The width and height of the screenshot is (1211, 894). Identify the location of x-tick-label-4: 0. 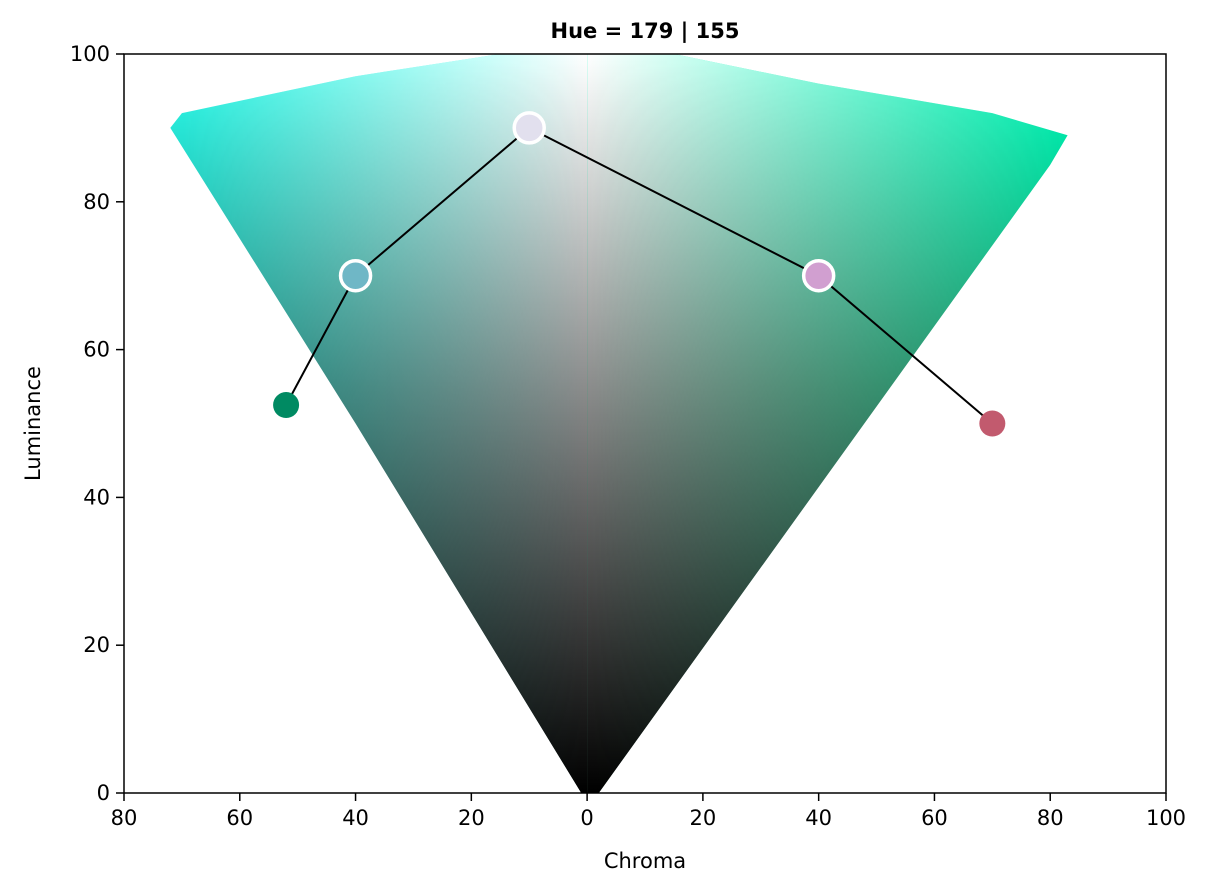
(586, 818).